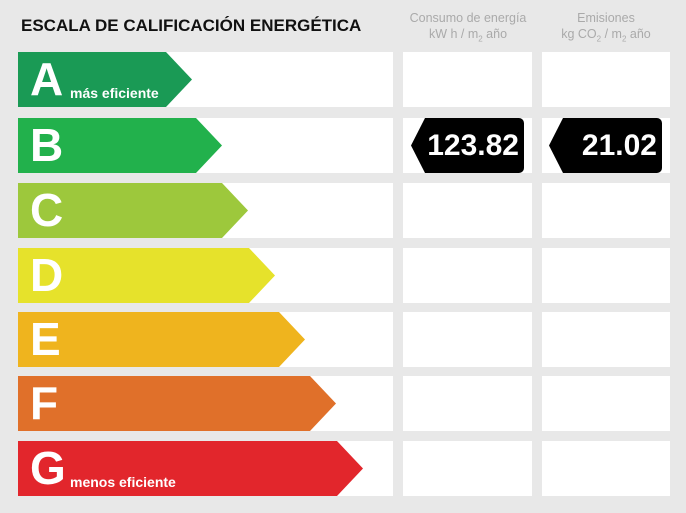 The image size is (686, 513). I want to click on rating-arrow: A más eficiente, so click(105, 79).